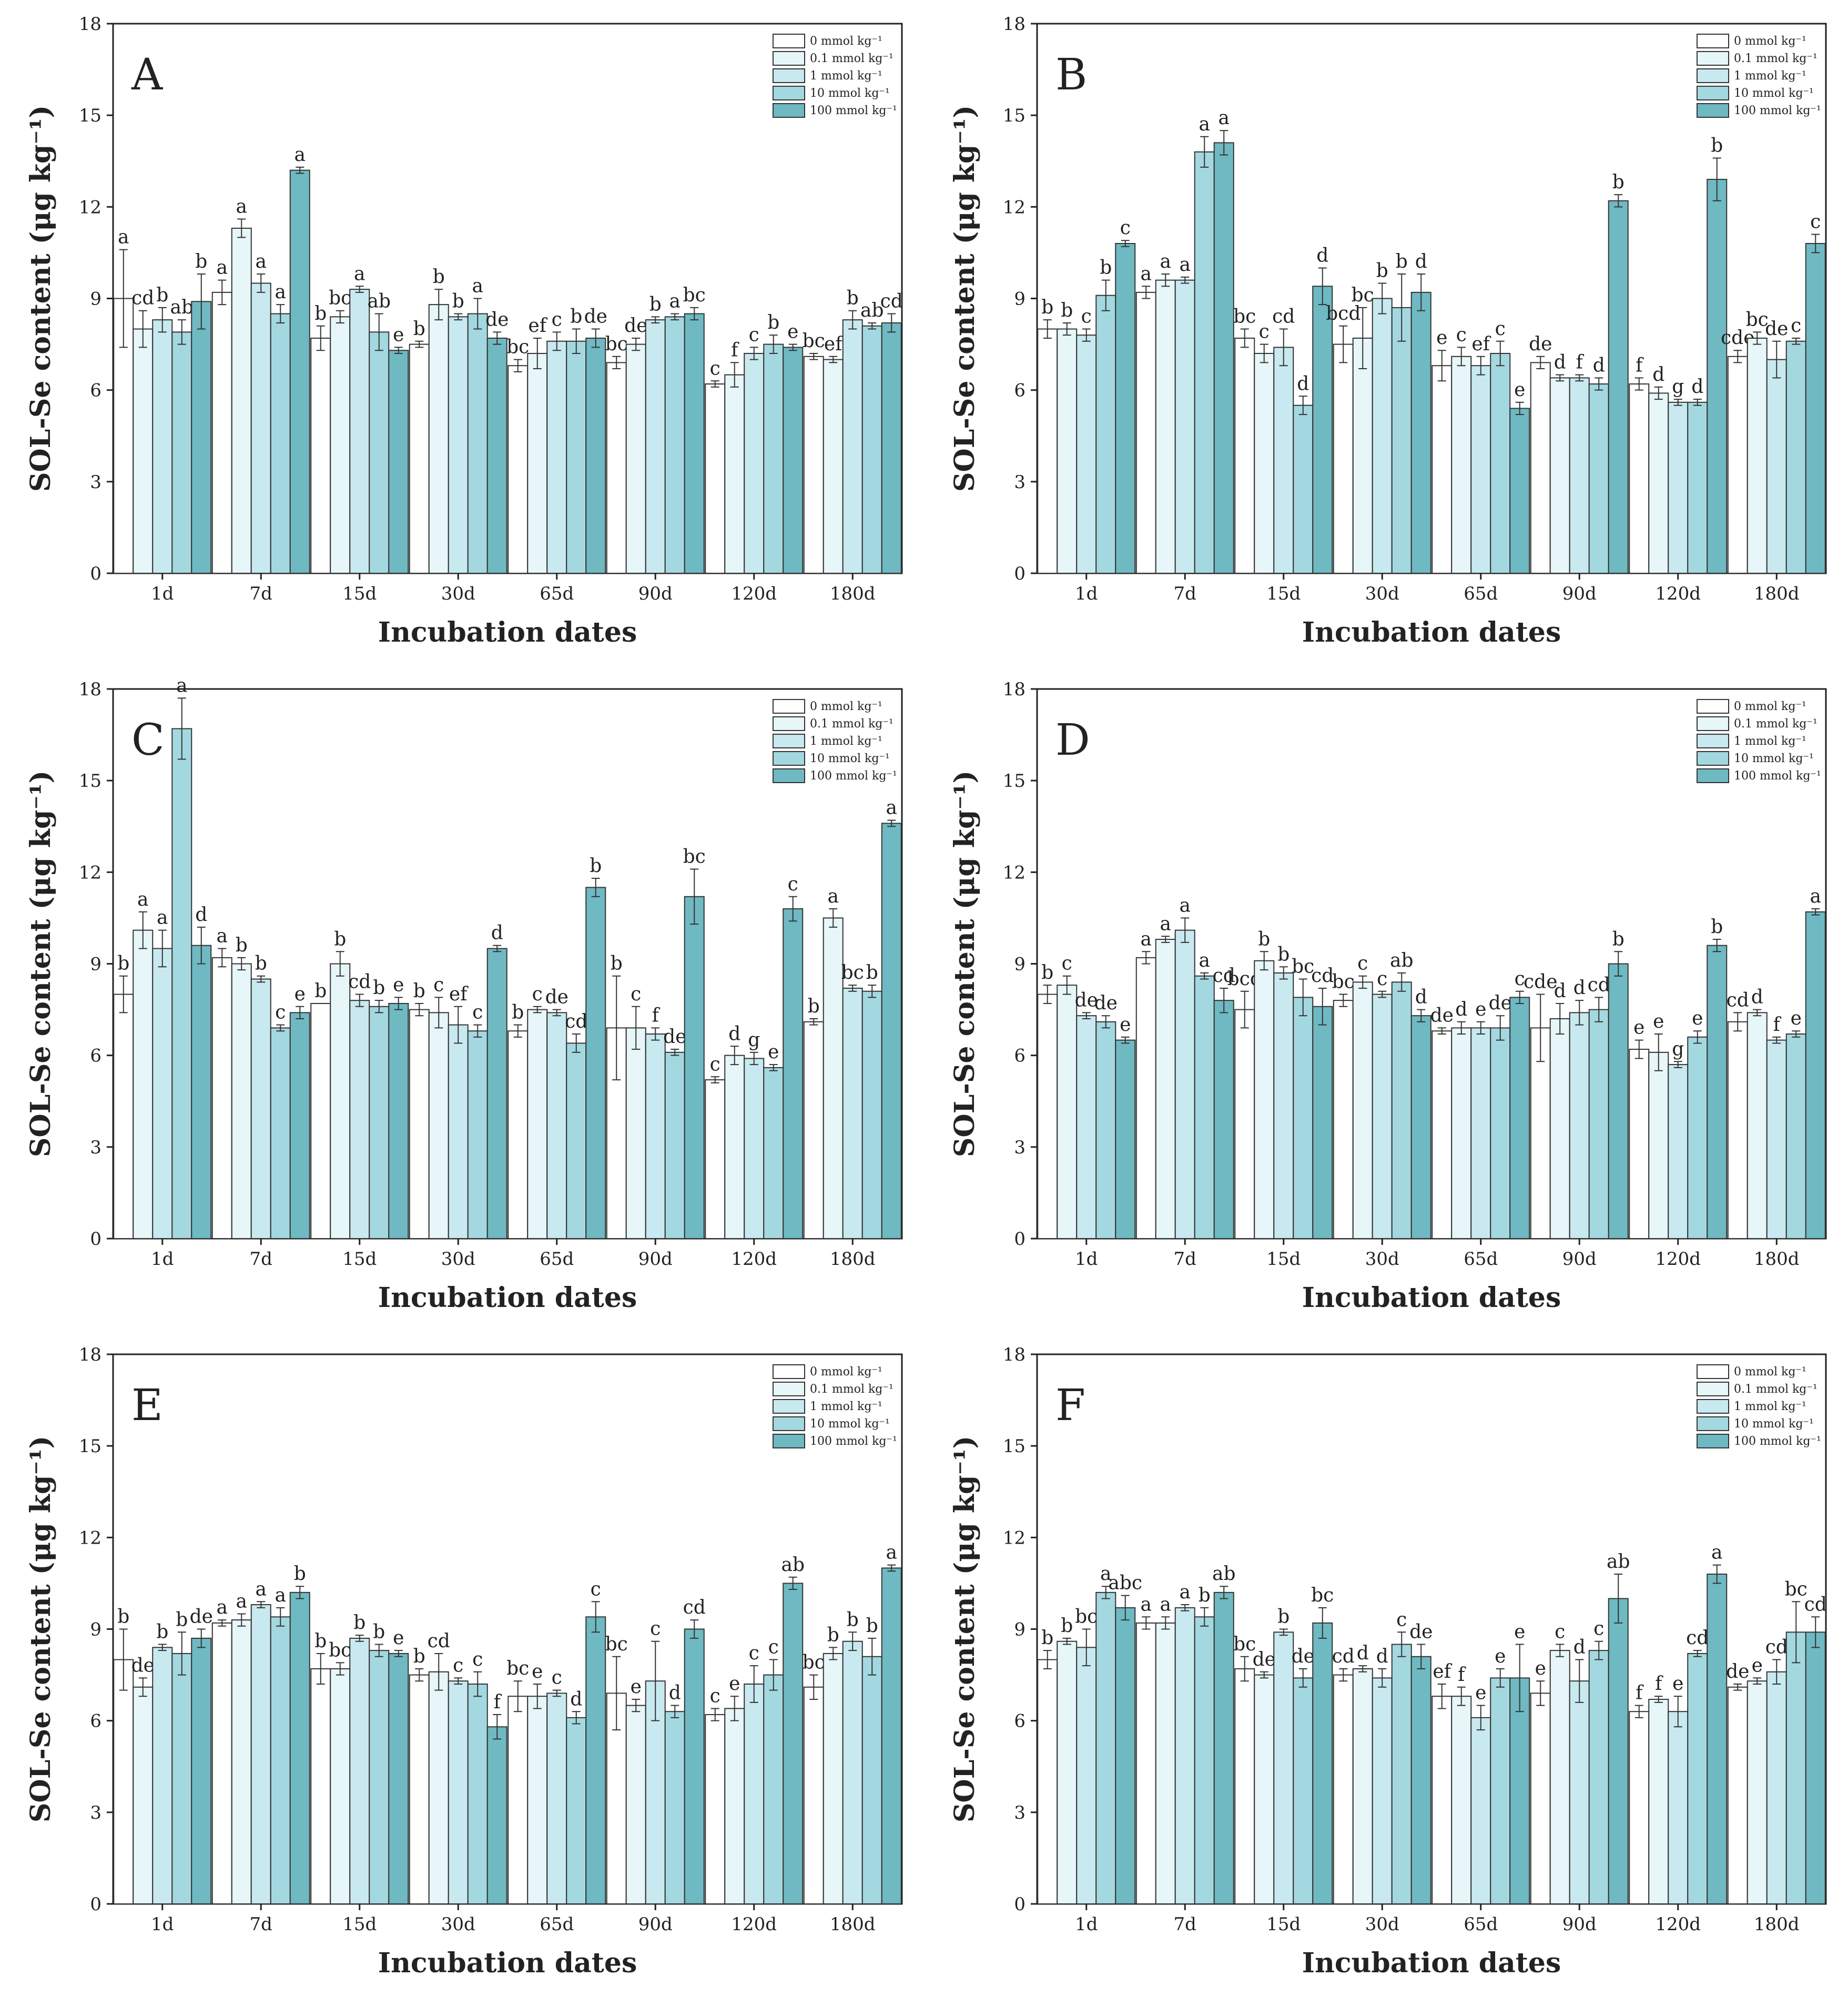 Image resolution: width=1848 pixels, height=1997 pixels. Describe the element at coordinates (1777, 1259) in the screenshot. I see `x-tick-label: 180d` at that location.